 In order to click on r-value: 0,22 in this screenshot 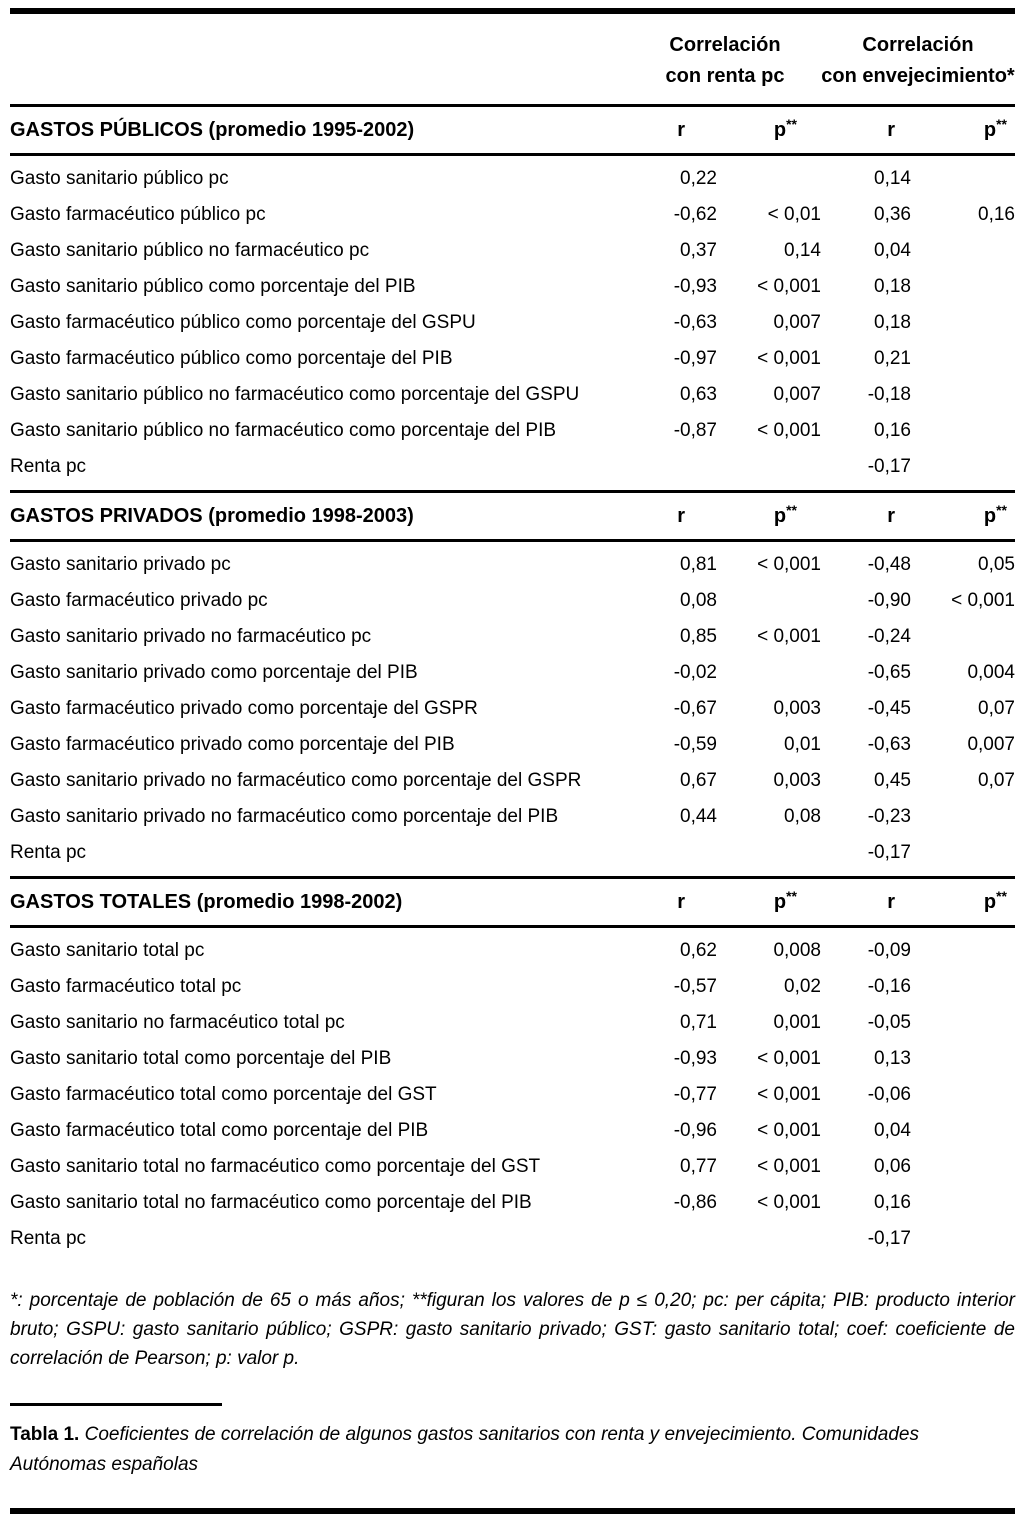, I will do `click(698, 178)`.